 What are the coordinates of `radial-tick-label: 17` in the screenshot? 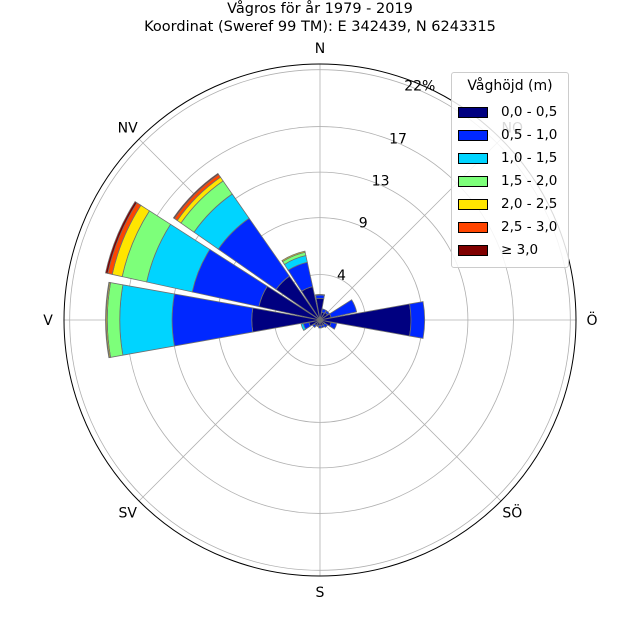 It's located at (398, 139).